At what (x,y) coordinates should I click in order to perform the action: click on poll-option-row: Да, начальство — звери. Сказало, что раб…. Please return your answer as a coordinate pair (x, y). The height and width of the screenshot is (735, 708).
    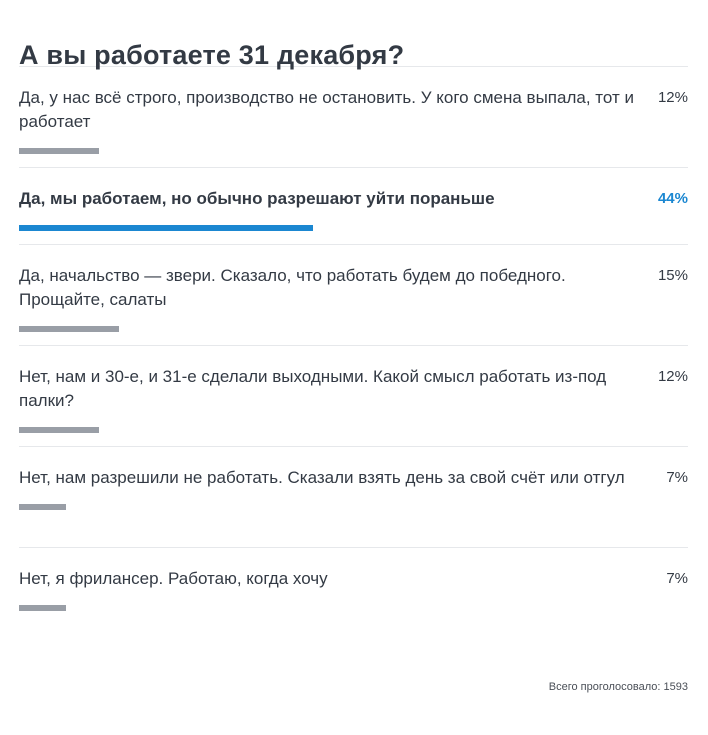
    Looking at the image, I should click on (353, 288).